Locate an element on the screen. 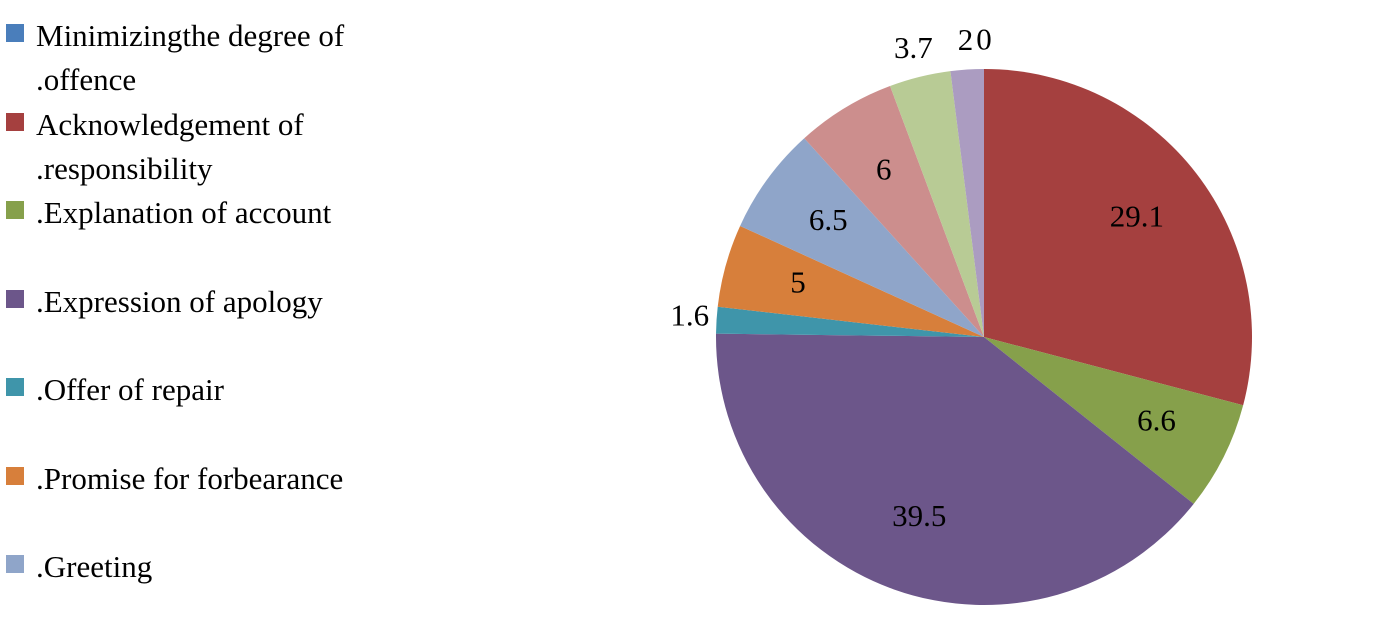  data-label: 6.6 is located at coordinates (1156, 420).